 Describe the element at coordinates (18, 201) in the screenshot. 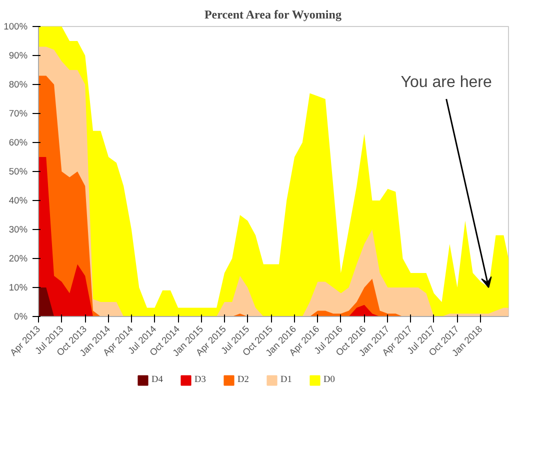

I see `y-tick-label: 40%` at that location.